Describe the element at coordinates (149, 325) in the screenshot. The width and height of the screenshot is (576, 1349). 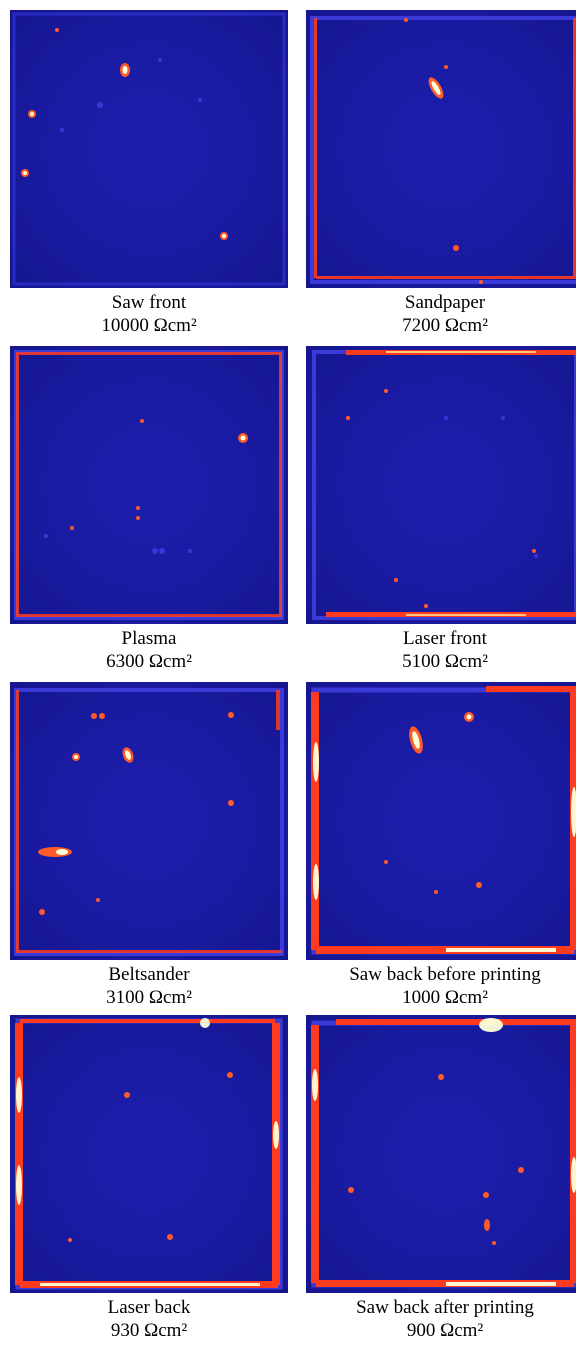
I see `panel-resistance: 10000 Ωcm²` at that location.